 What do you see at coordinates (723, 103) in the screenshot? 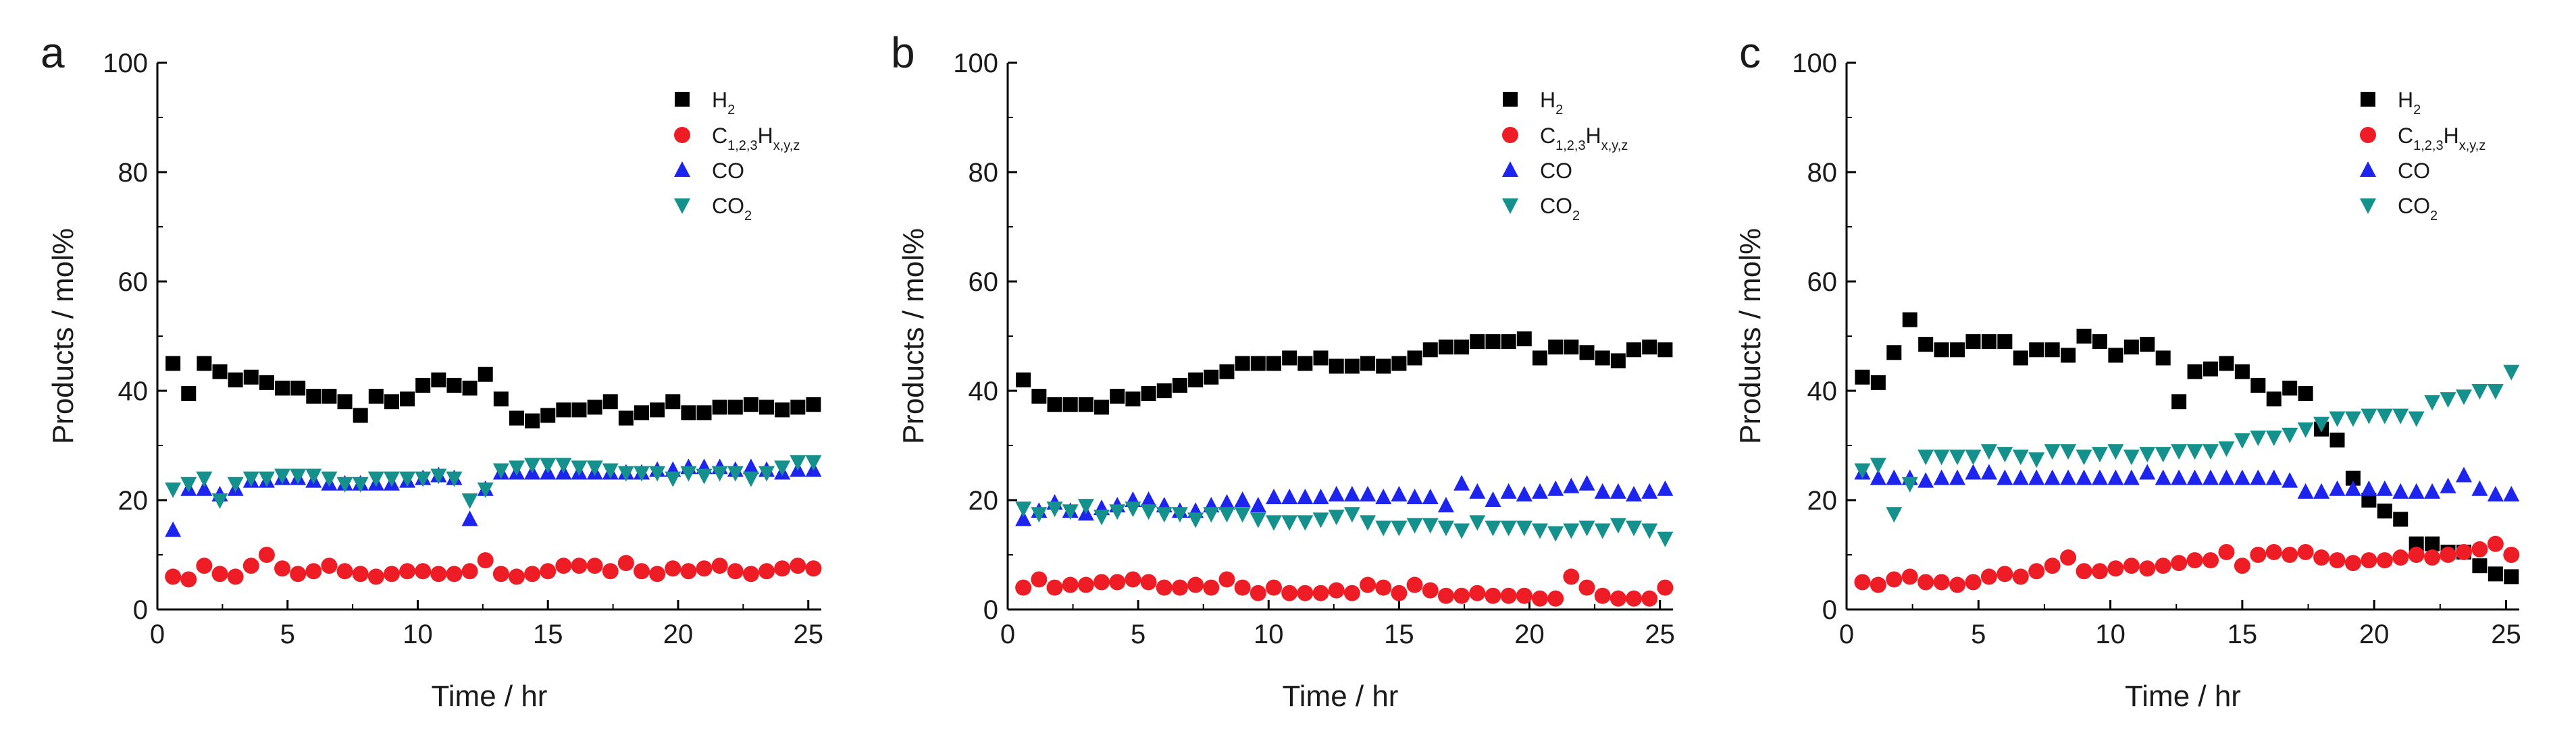
I see `legend-label-h2: H2` at bounding box center [723, 103].